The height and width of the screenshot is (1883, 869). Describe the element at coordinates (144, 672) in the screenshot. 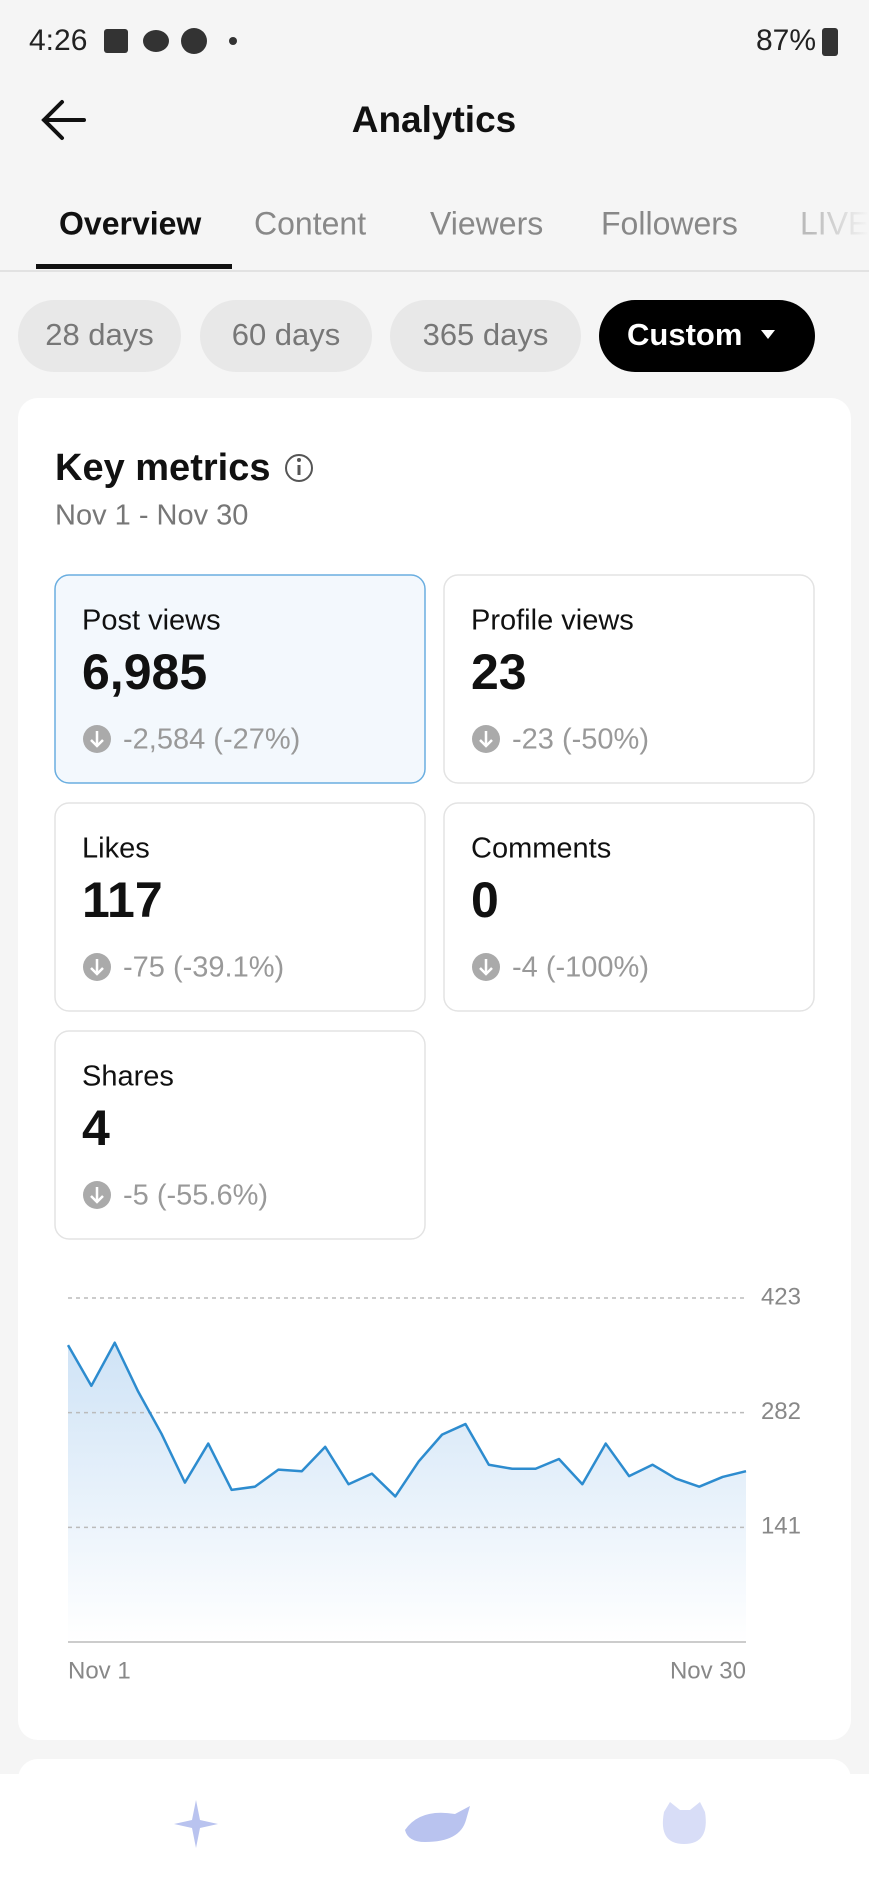

I see `metric-value: 6,985` at that location.